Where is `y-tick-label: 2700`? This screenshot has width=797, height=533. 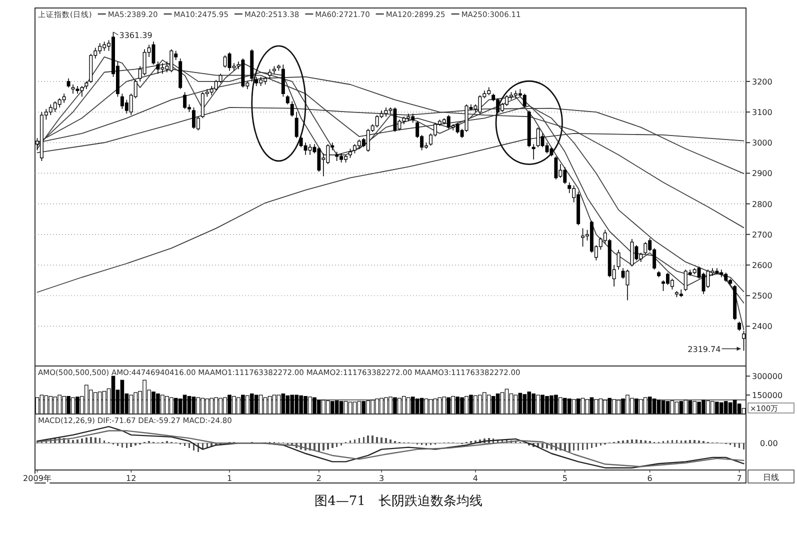 y-tick-label: 2700 is located at coordinates (762, 235).